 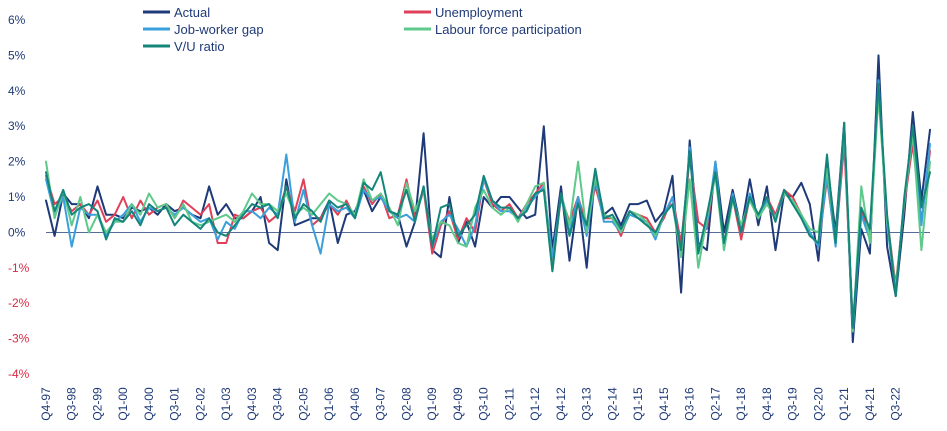 I want to click on y-tick-label: 6%, so click(x=17, y=20).